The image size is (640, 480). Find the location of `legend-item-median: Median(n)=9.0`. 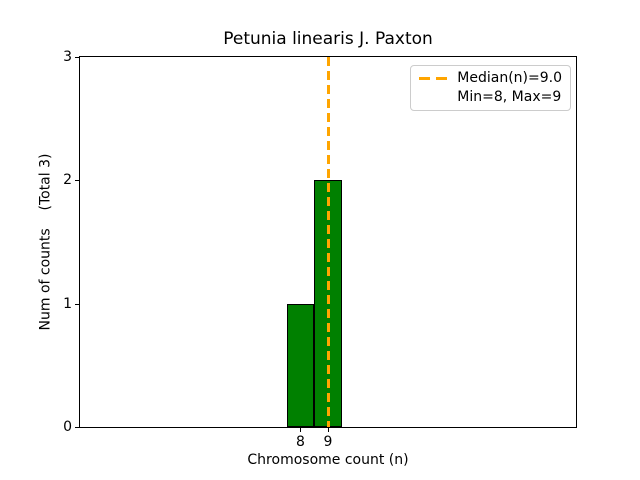

legend-item-median: Median(n)=9.0 is located at coordinates (490, 78).